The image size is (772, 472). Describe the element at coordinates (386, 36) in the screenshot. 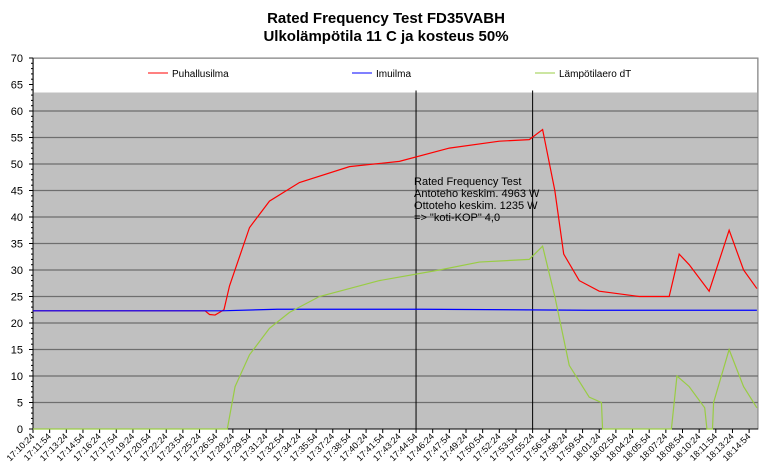

I see `chart-title-line-2: Ulkolämpötila 11 C ja kosteus 50%` at that location.